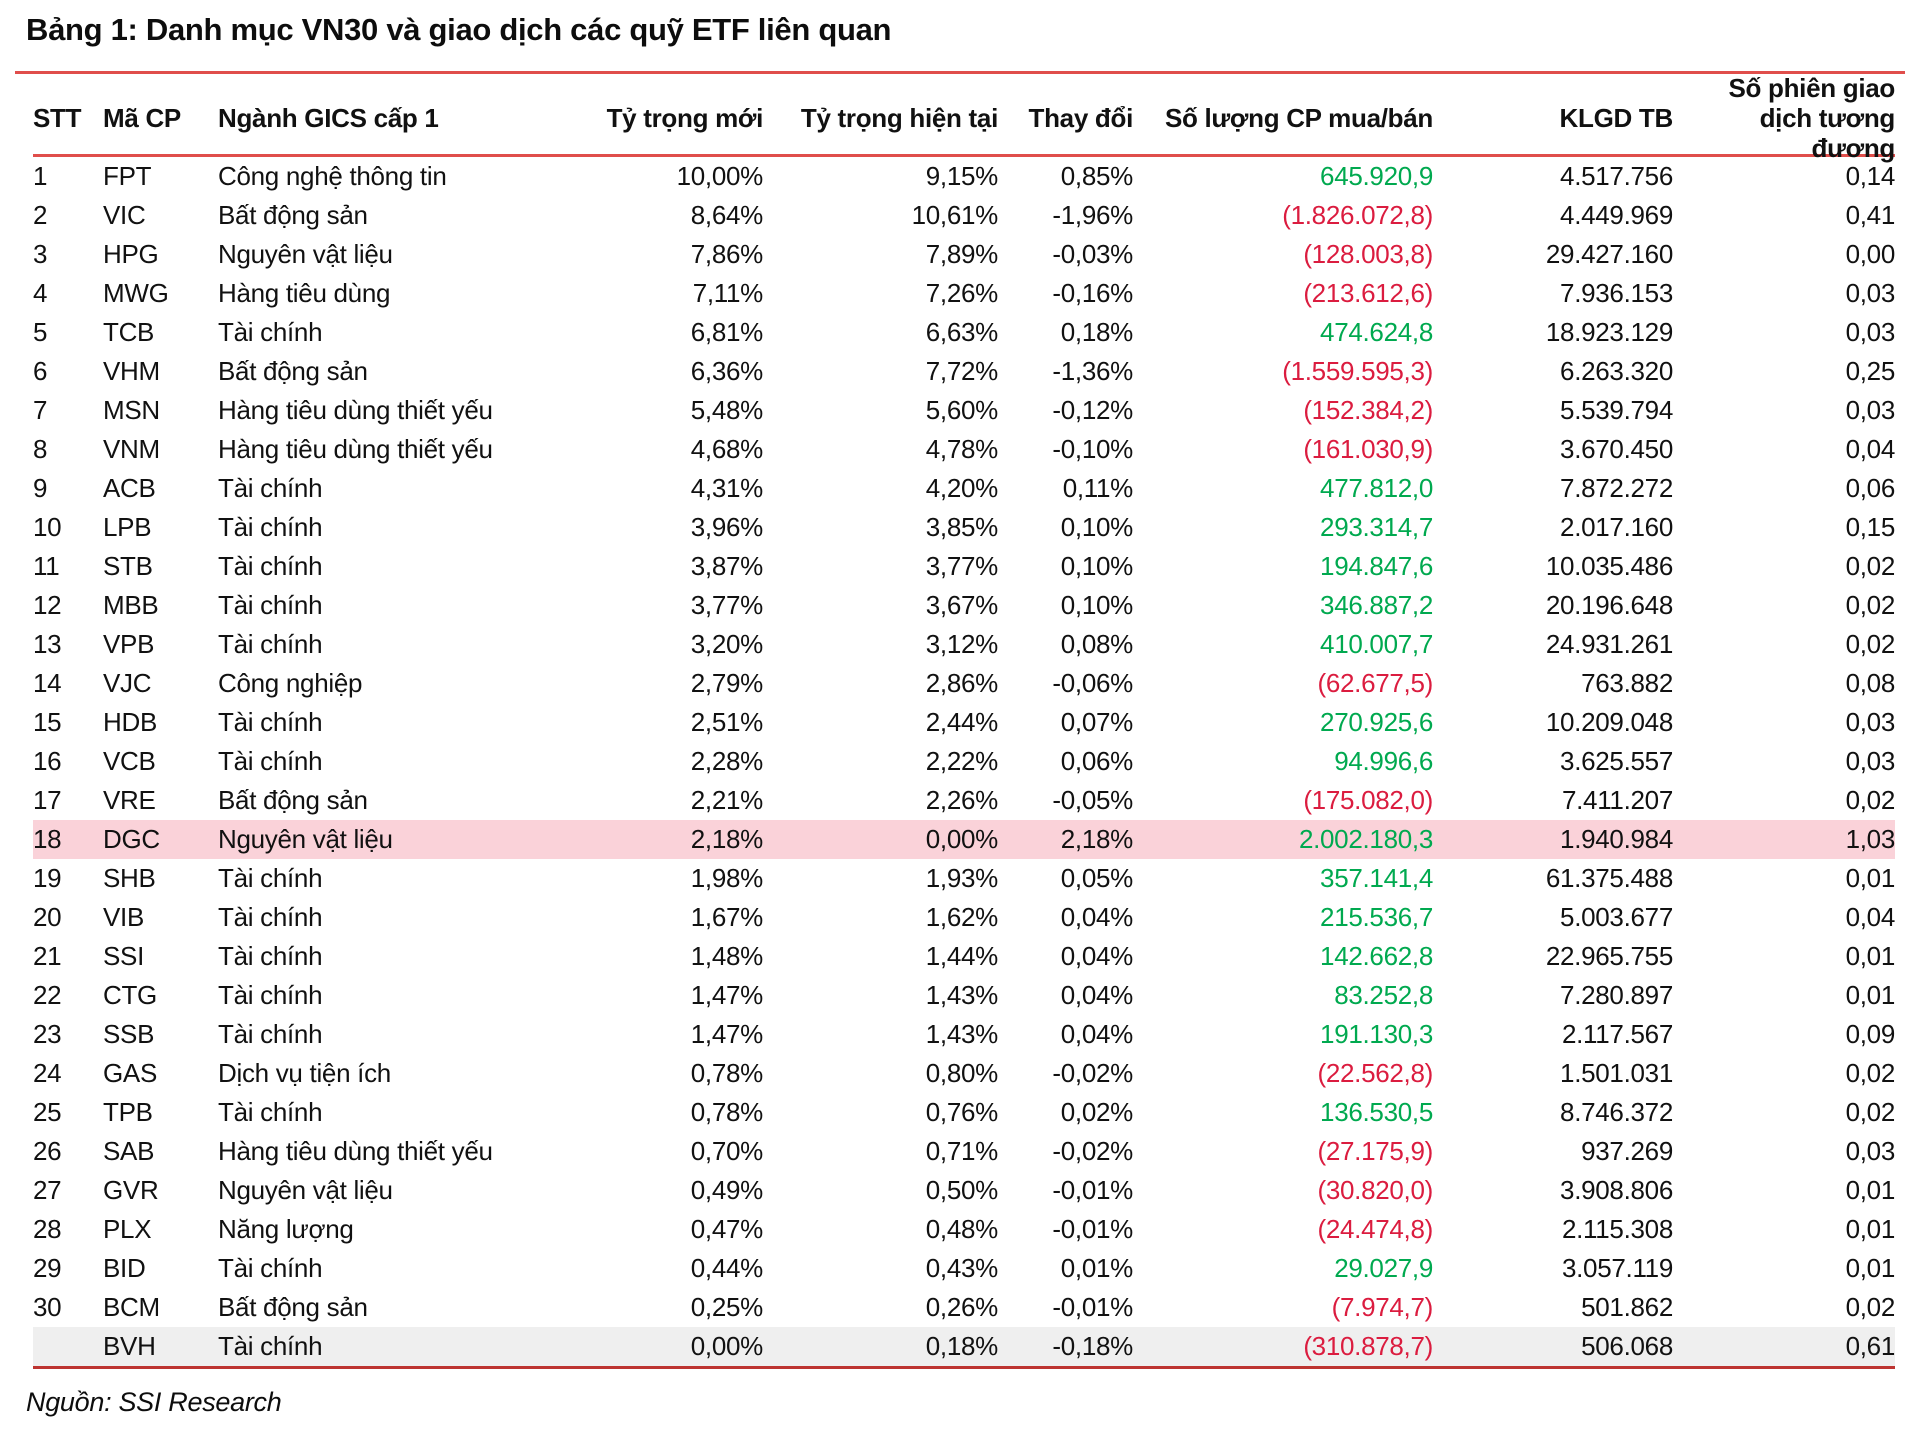 This screenshot has width=1920, height=1440. Describe the element at coordinates (1609, 254) in the screenshot. I see `cell-avg-volume: 29.427.160` at that location.